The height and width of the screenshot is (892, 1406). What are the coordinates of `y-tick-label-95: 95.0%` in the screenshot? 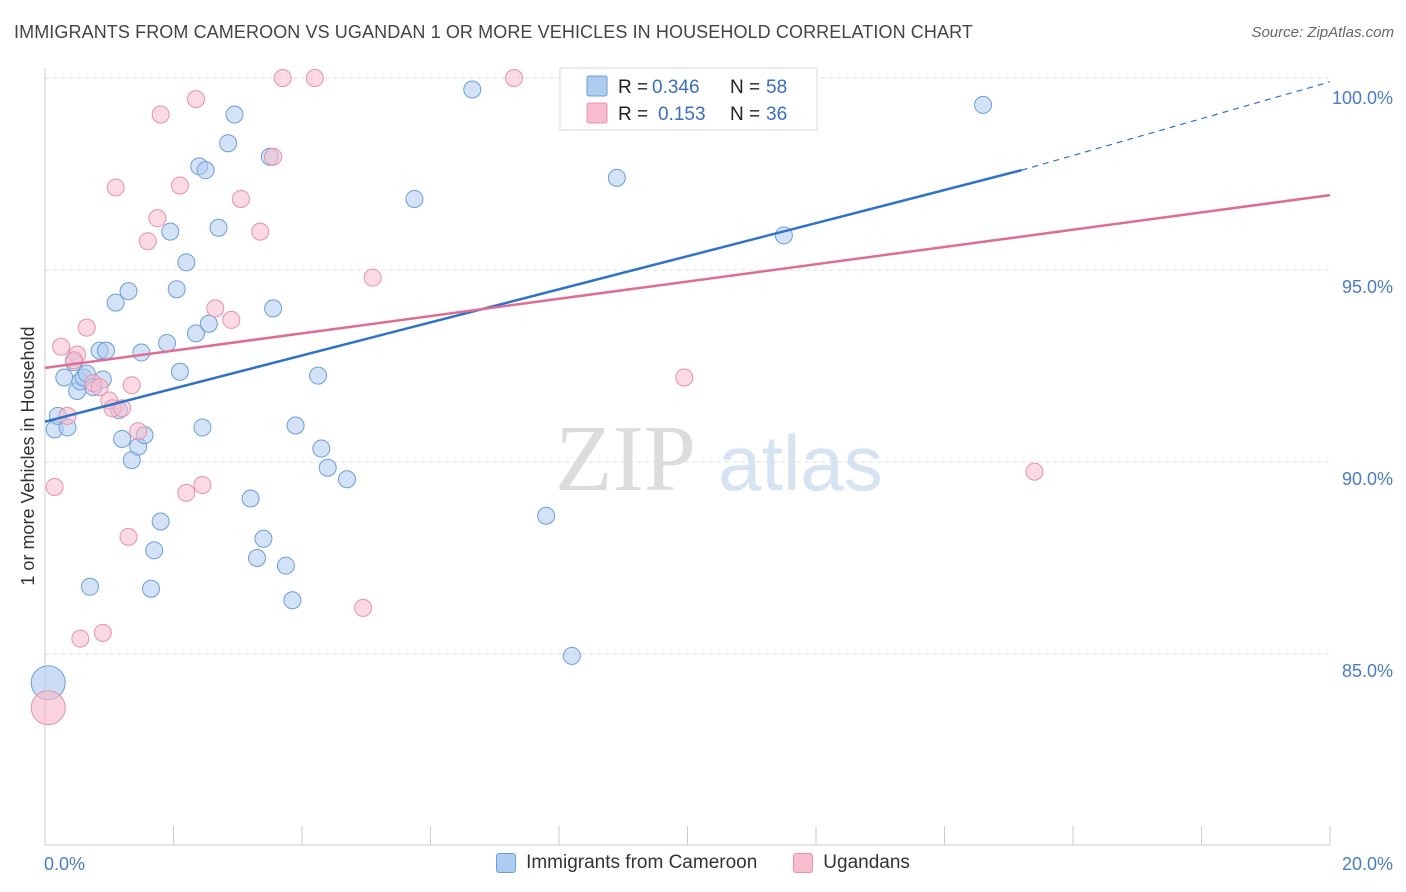 It's located at (1367, 287).